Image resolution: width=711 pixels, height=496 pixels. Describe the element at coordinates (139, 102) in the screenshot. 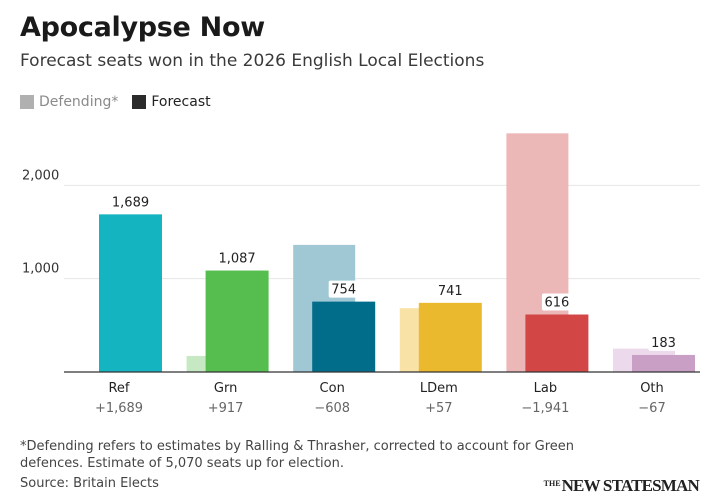

I see `legend-swatch-forecast` at that location.